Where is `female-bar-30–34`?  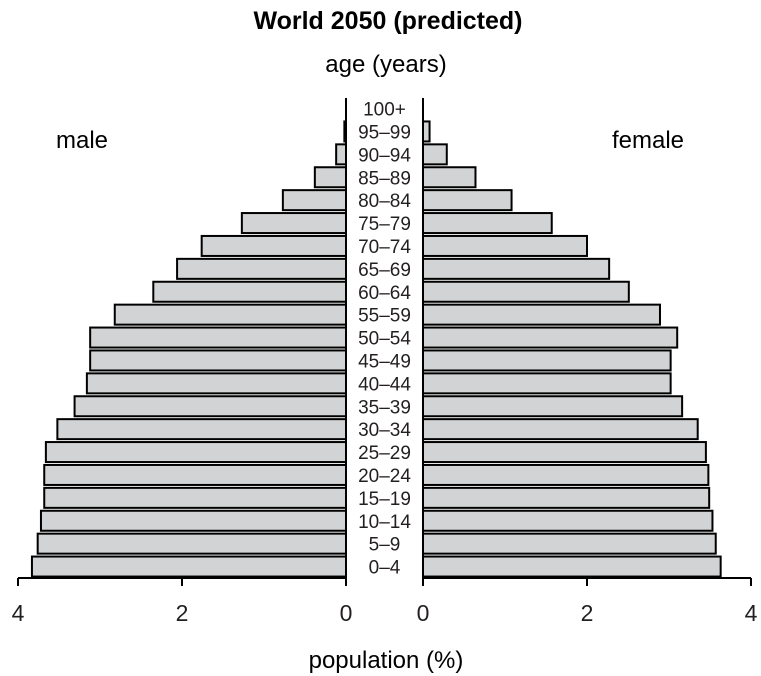
female-bar-30–34 is located at coordinates (560, 429).